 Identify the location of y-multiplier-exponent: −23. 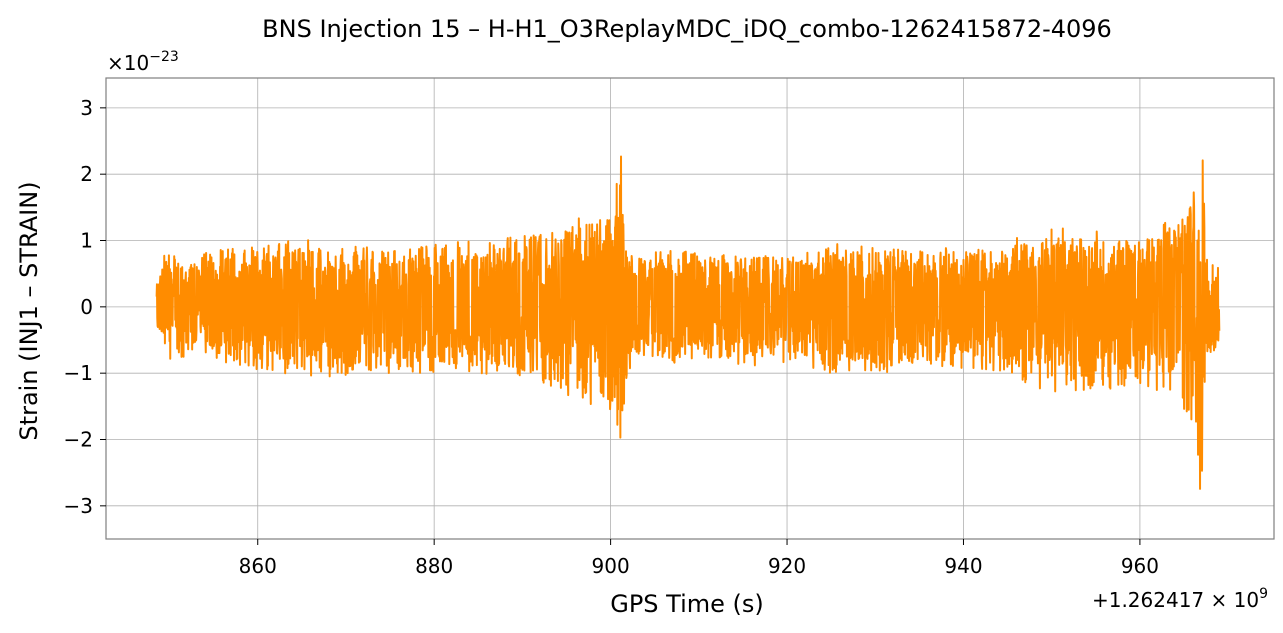
(164, 57).